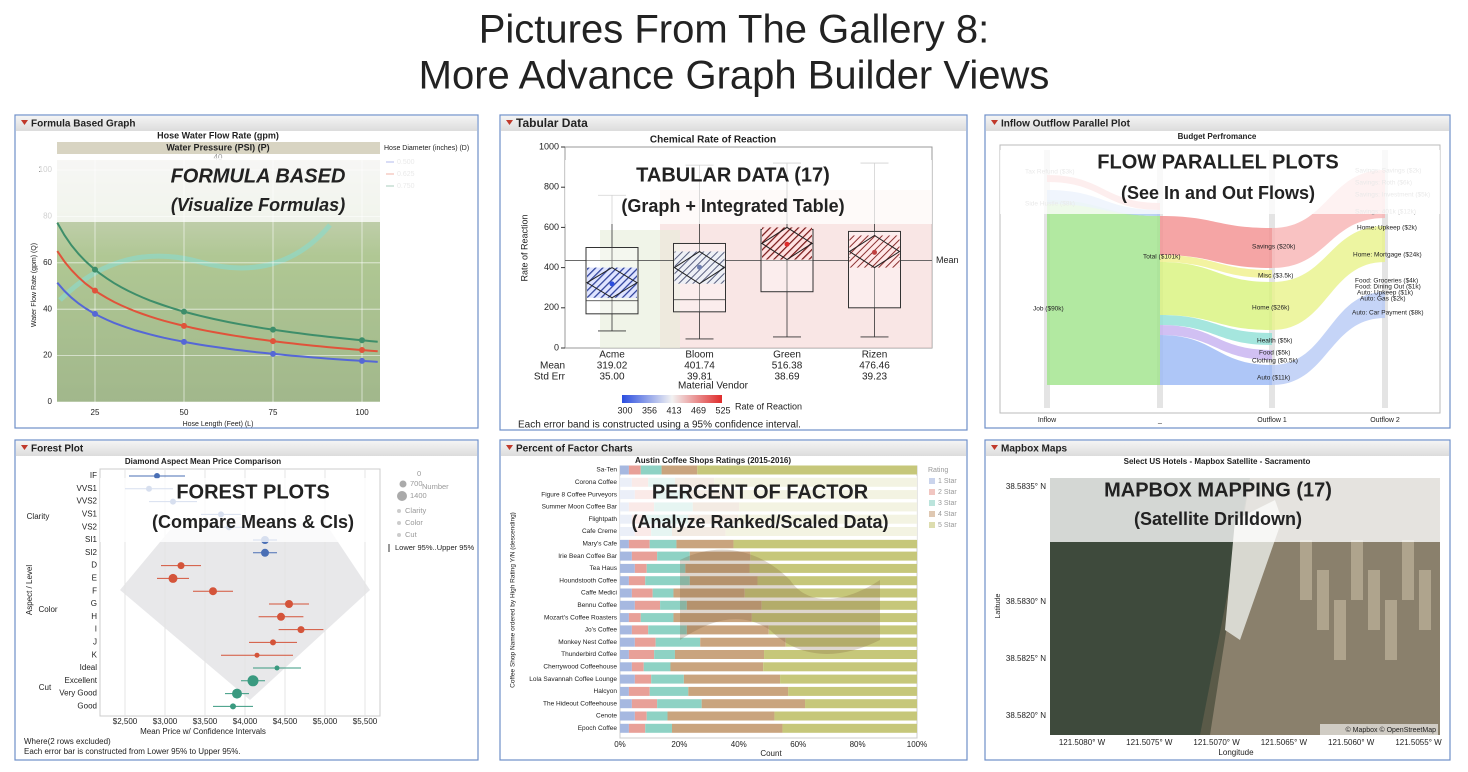 The width and height of the screenshot is (1468, 772). Describe the element at coordinates (798, 744) in the screenshot. I see `x-tick-label: 60%` at that location.